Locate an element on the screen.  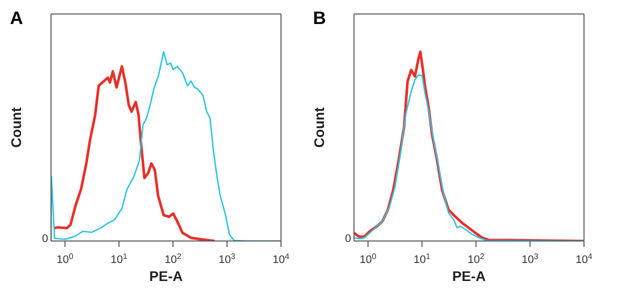
chart-title: B is located at coordinates (319, 18).